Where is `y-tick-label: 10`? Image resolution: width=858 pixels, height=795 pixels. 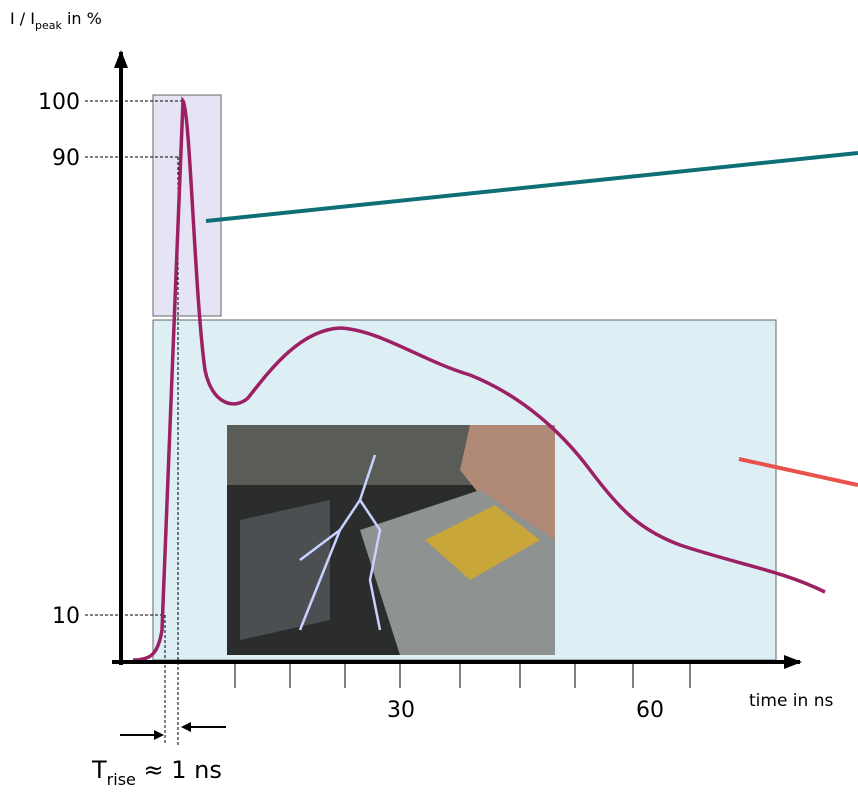
y-tick-label: 10 is located at coordinates (66, 616).